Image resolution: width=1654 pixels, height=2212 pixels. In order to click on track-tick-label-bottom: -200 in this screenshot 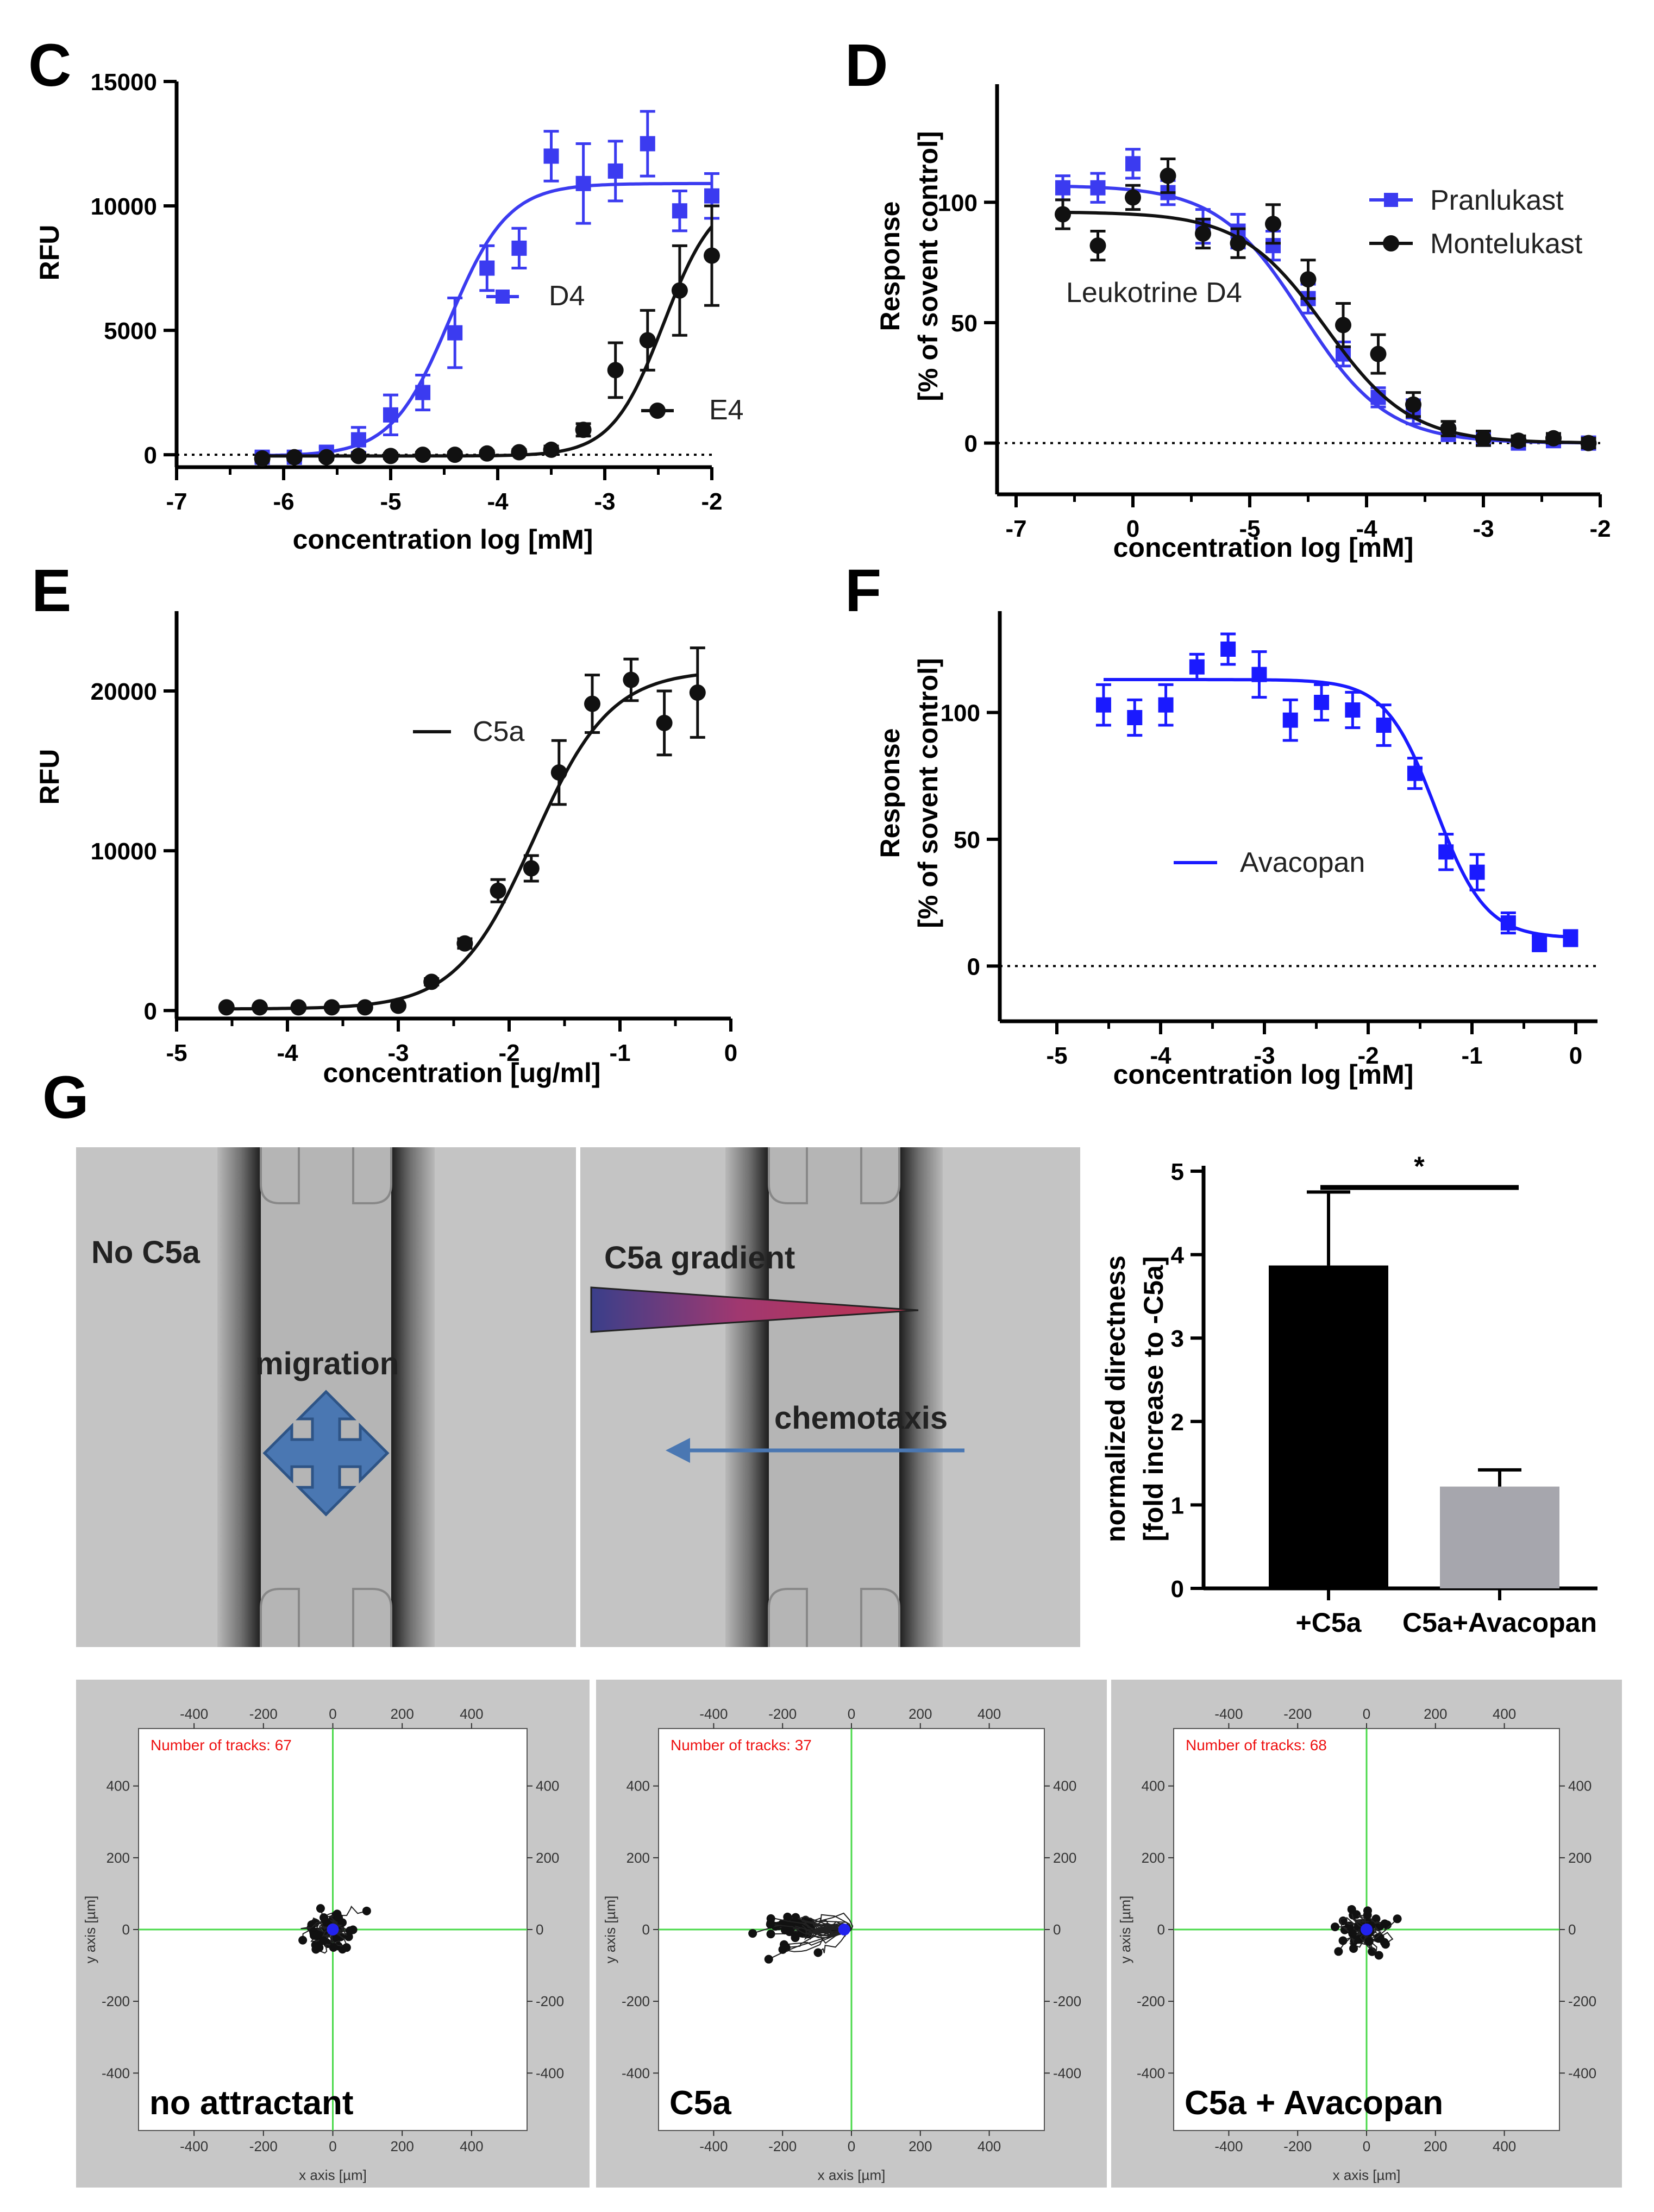, I will do `click(263, 2146)`.